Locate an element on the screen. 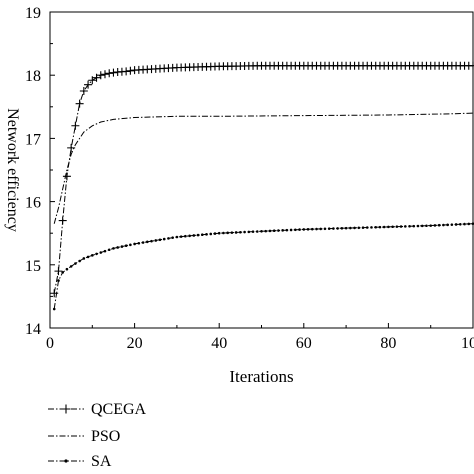 The image size is (474, 474). legend-label-qcega: QCEGA is located at coordinates (119, 409).